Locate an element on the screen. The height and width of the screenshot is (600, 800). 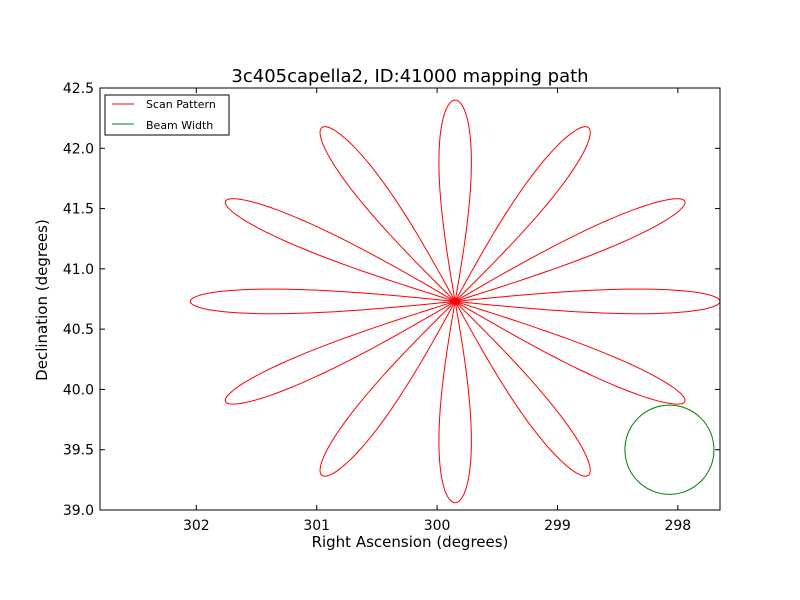
x-tick-label: 299 is located at coordinates (557, 526).